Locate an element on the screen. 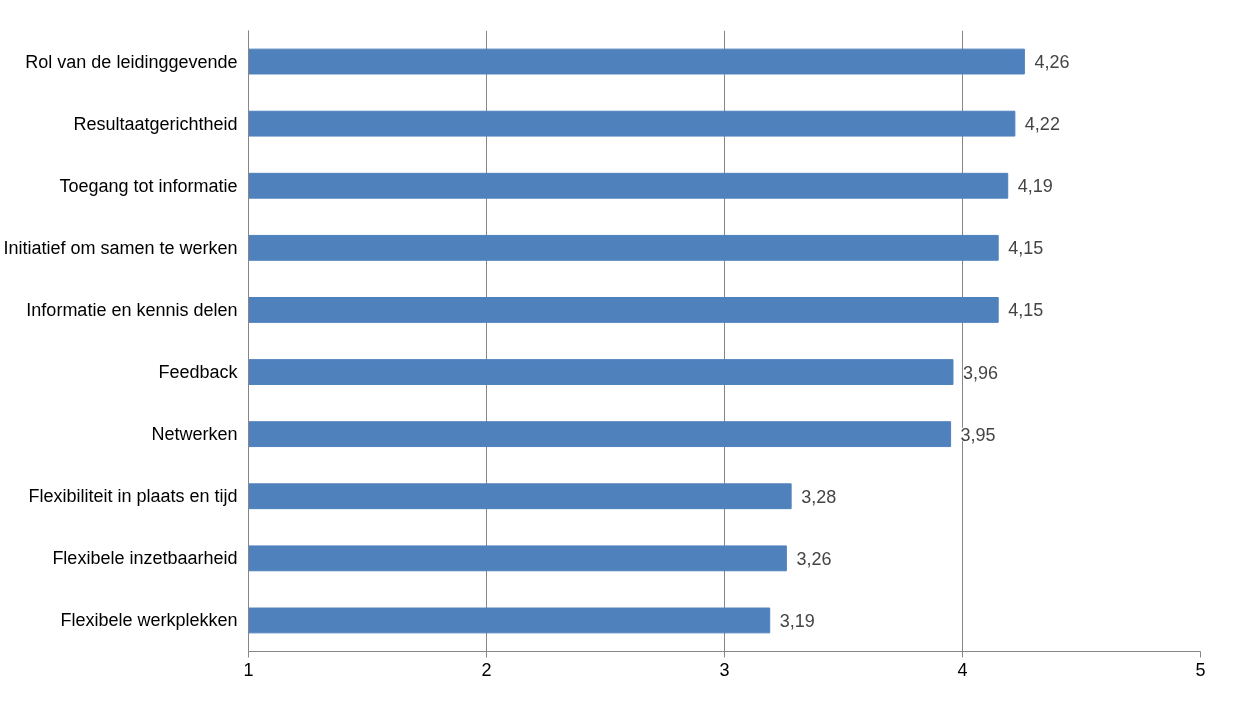 The width and height of the screenshot is (1236, 702). y-tick-label: Toegang tot informatie is located at coordinates (148, 185).